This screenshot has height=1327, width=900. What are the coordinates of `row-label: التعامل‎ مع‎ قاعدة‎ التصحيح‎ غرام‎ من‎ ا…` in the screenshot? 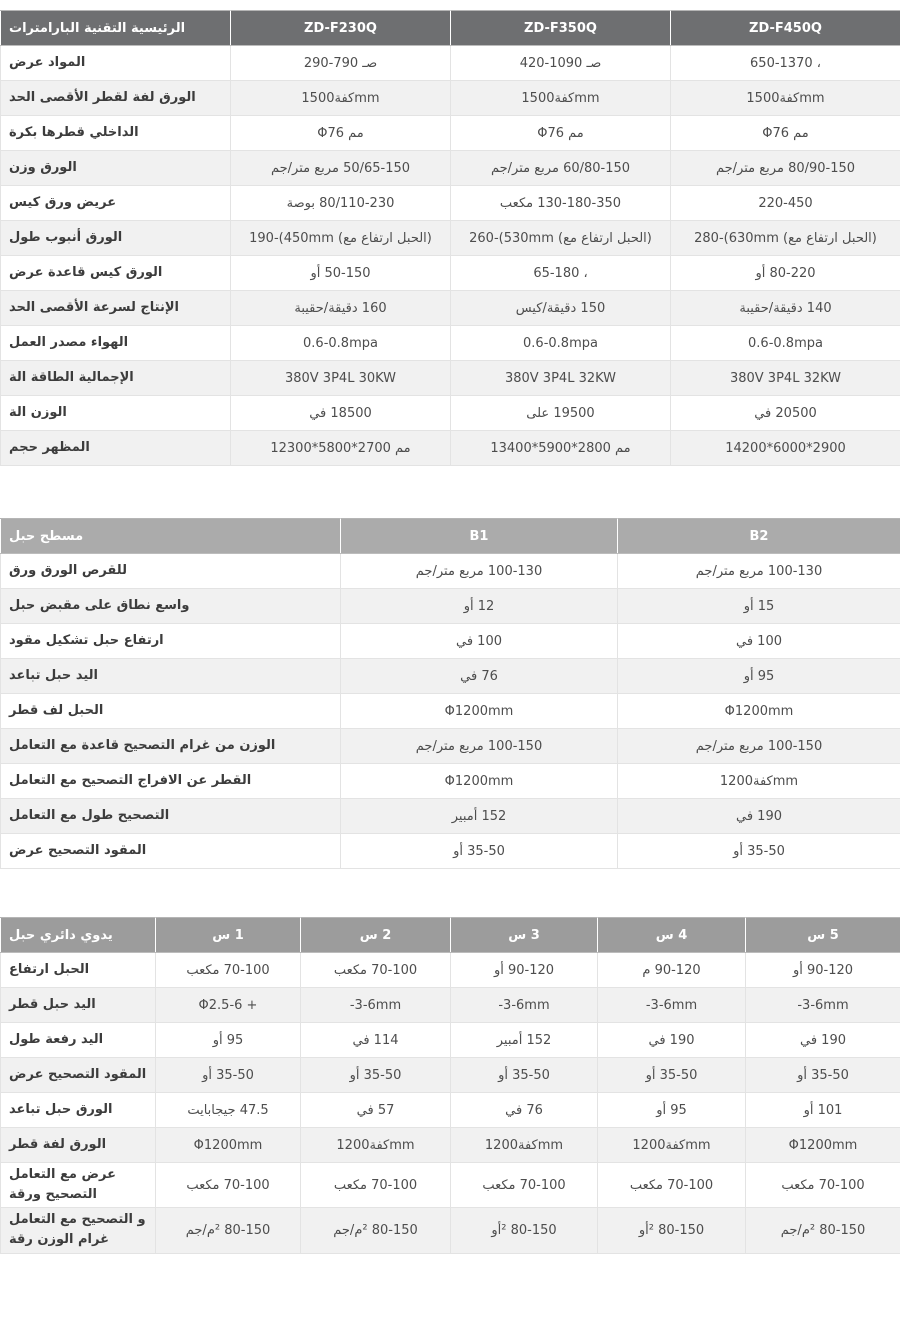 It's located at (170, 746).